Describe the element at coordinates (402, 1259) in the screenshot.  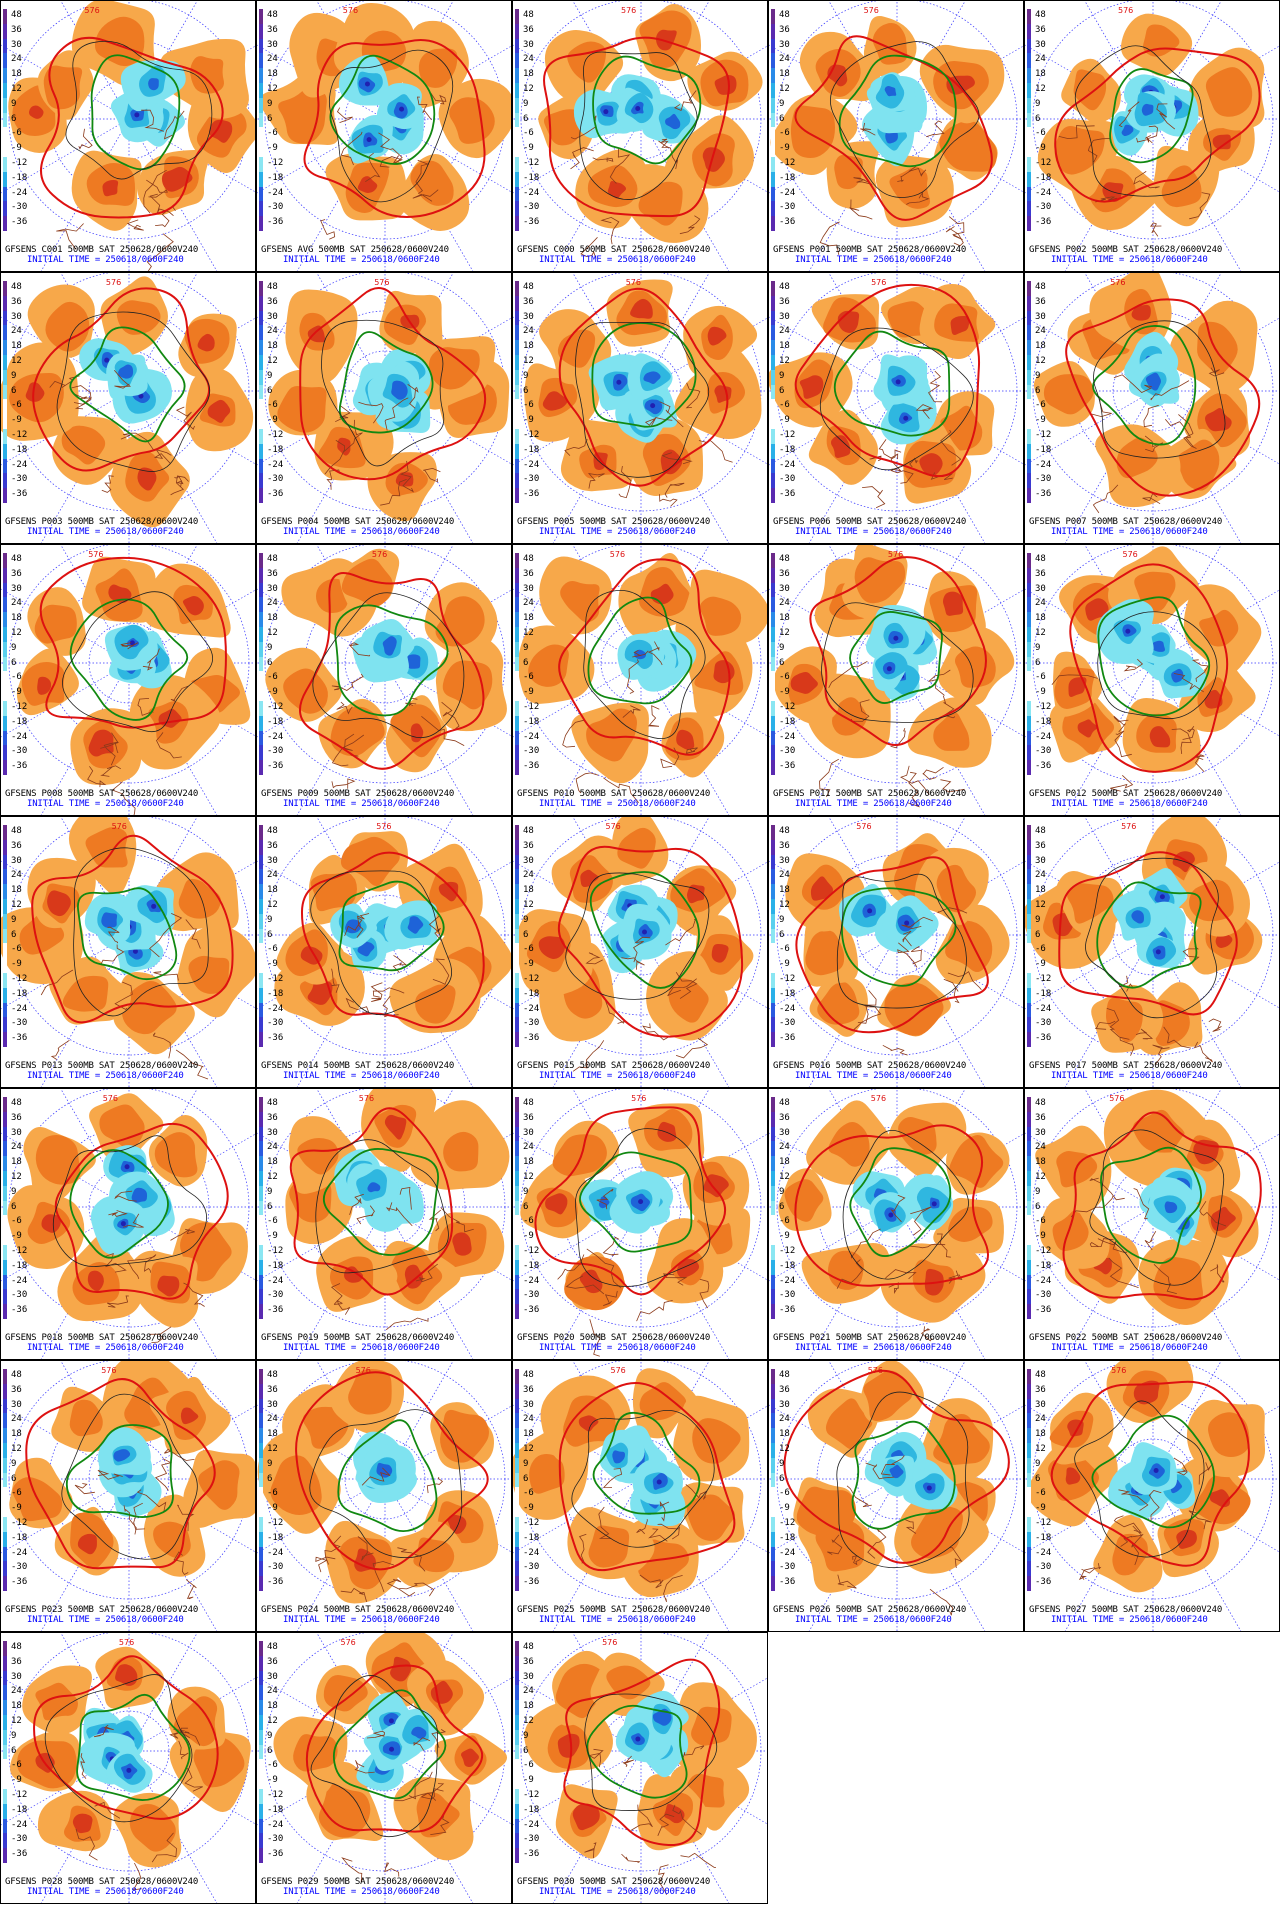
I see `coastlines` at that location.